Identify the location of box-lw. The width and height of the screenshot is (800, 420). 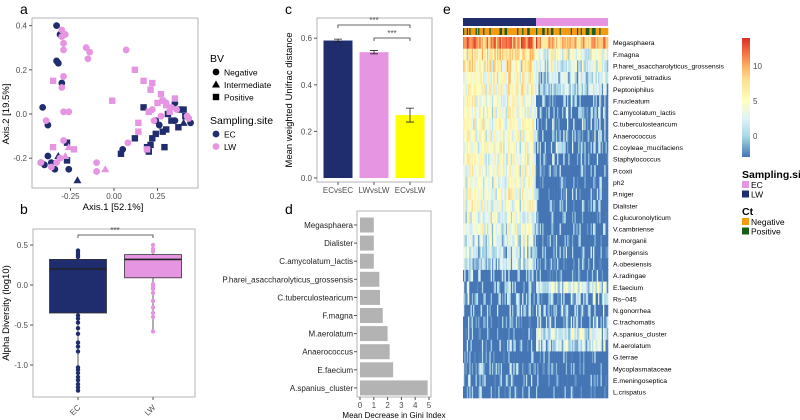
(153, 266).